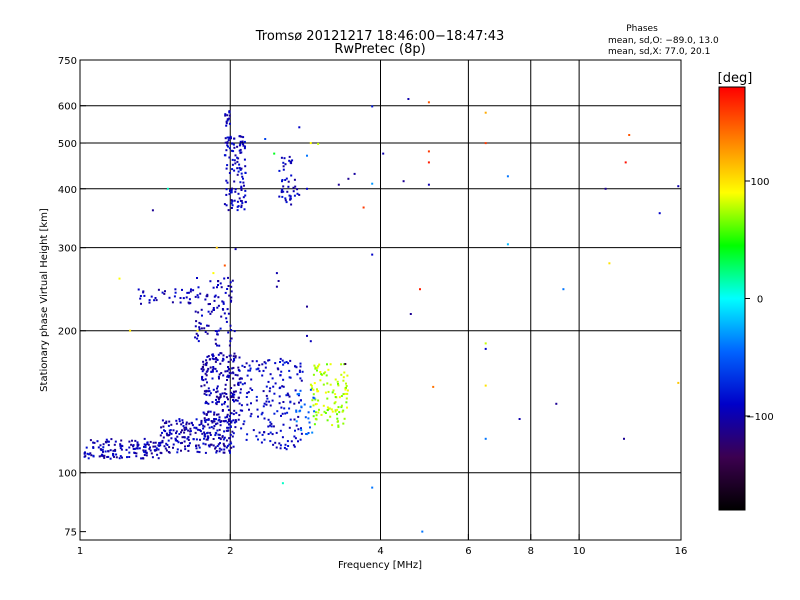 Image resolution: width=800 pixels, height=600 pixels. What do you see at coordinates (642, 29) in the screenshot?
I see `stats-heading: Phases` at bounding box center [642, 29].